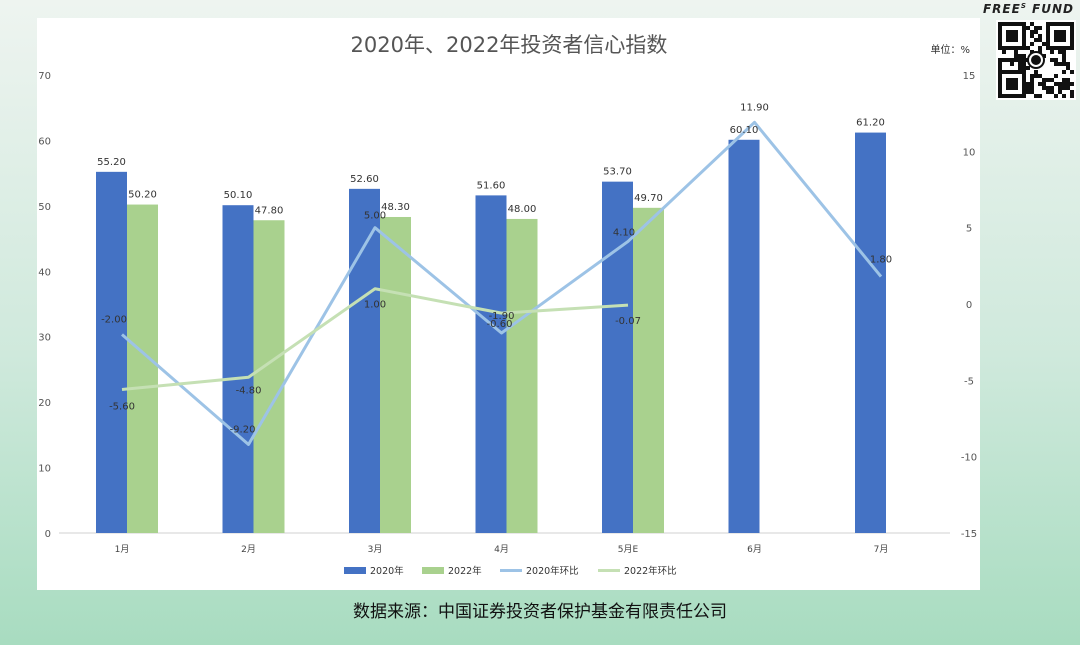 Image resolution: width=1080 pixels, height=645 pixels. What do you see at coordinates (122, 549) in the screenshot?
I see `x-category-label: 1月` at bounding box center [122, 549].